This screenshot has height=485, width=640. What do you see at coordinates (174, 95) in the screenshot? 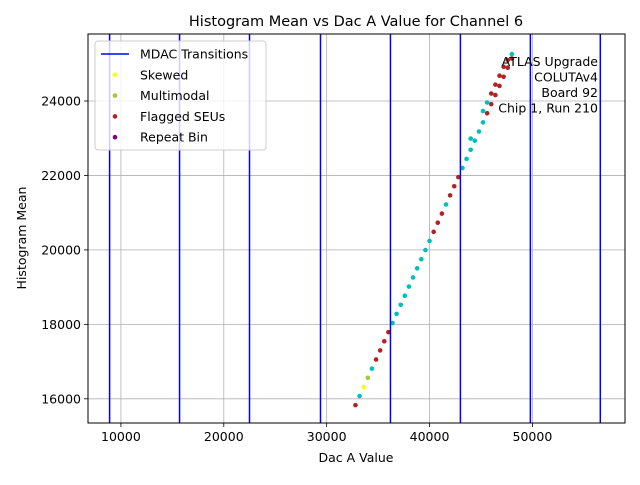
I see `legend-label: Multimodal` at bounding box center [174, 95].